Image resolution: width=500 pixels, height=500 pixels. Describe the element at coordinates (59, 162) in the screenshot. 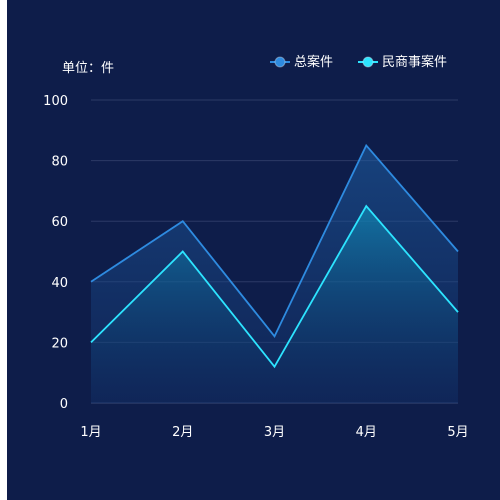

I see `y-tick-label: 80` at that location.